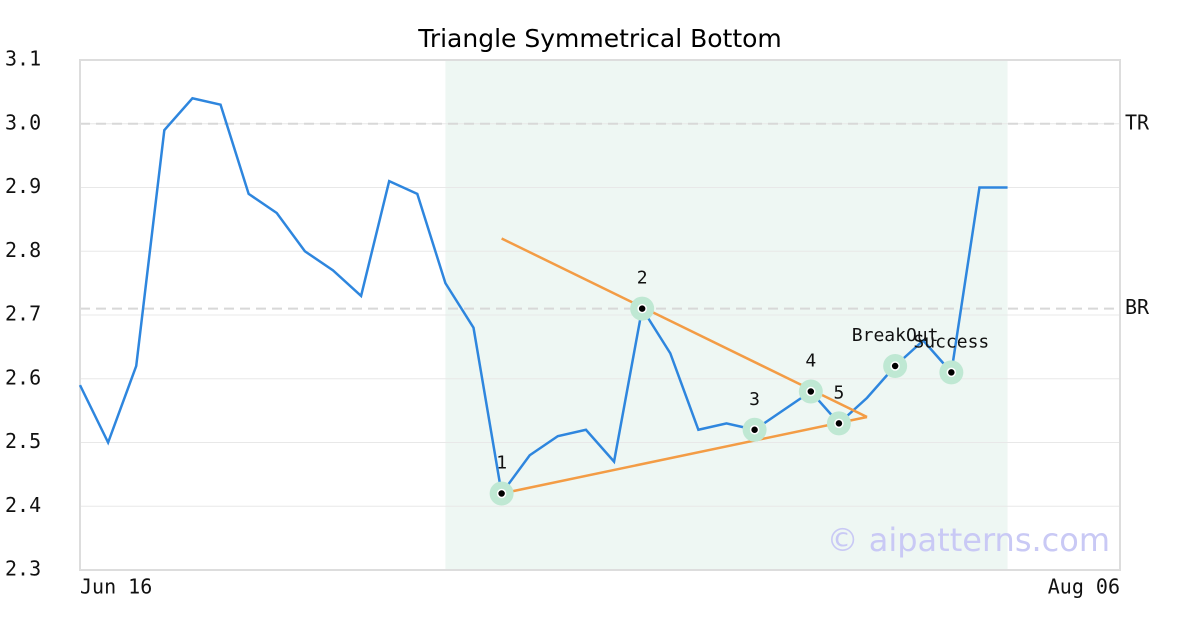 Image resolution: width=1200 pixels, height=630 pixels. Describe the element at coordinates (501, 463) in the screenshot. I see `pattern-label: 1` at that location.